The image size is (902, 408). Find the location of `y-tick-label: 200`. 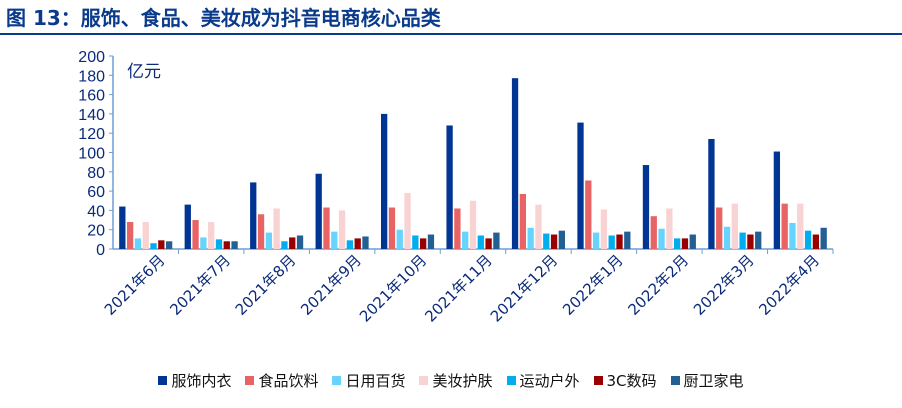

y-tick-label: 200 is located at coordinates (91, 57).